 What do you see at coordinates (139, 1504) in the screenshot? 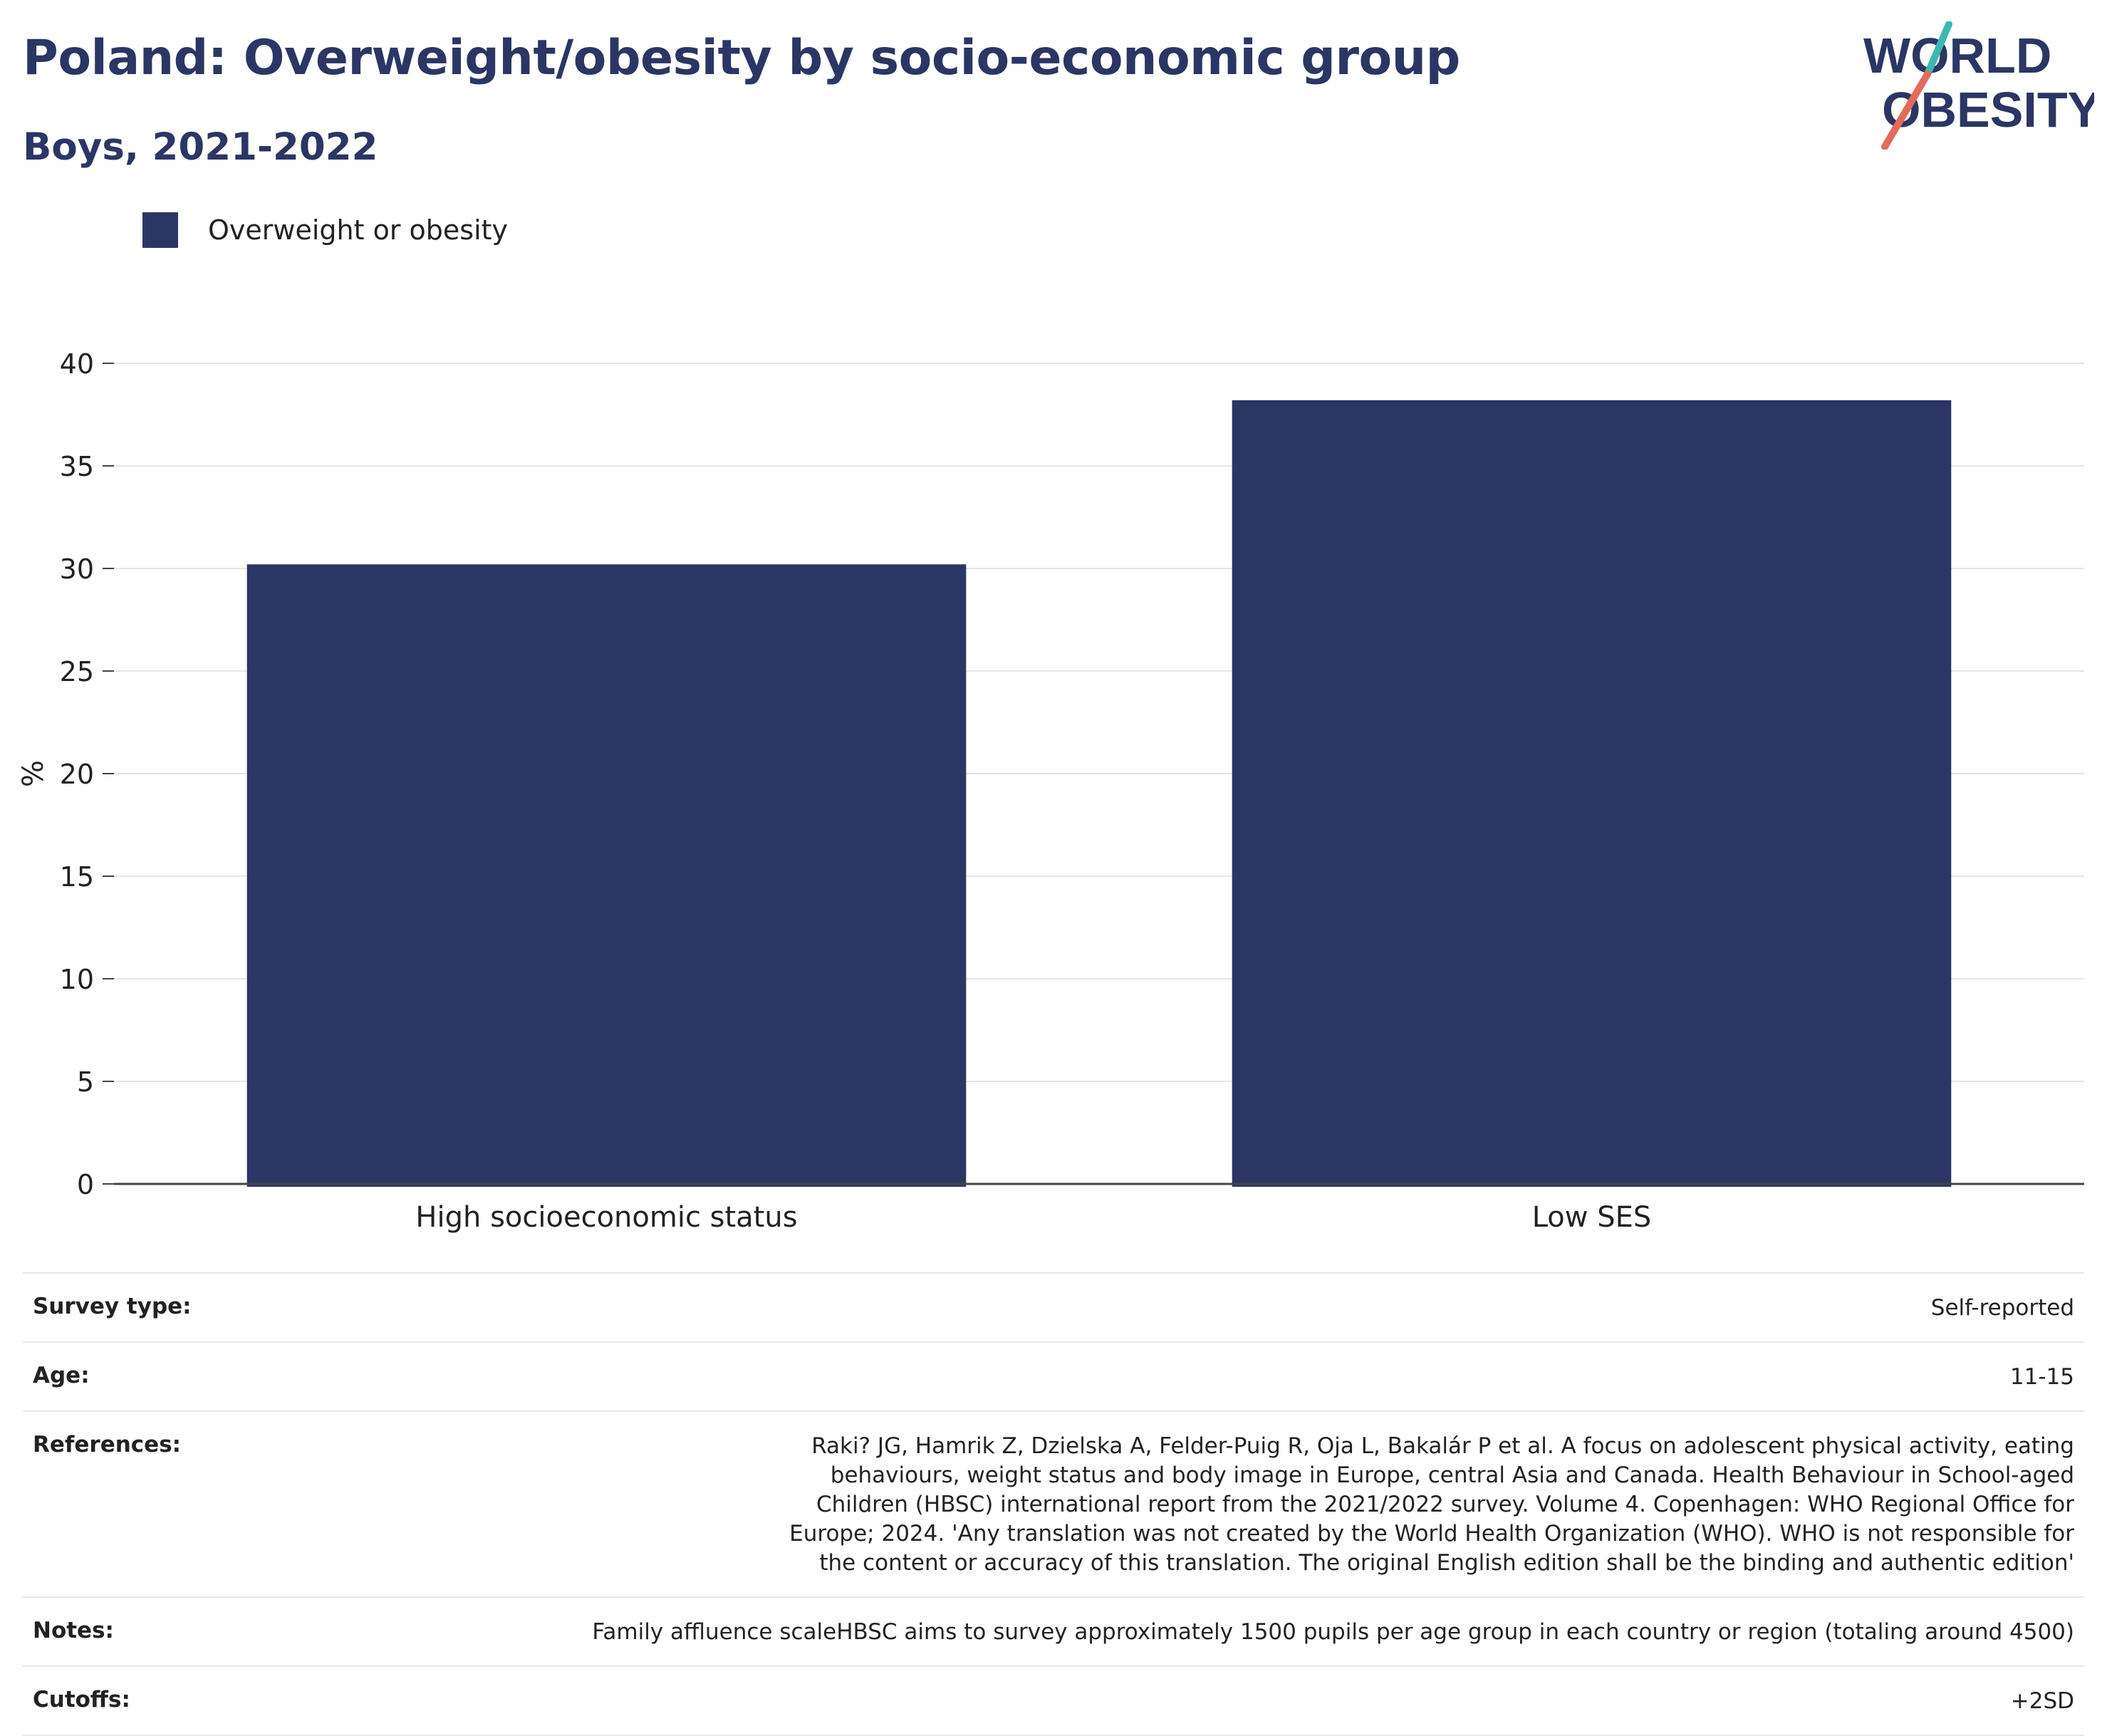
I see `details-label: References:` at bounding box center [139, 1504].